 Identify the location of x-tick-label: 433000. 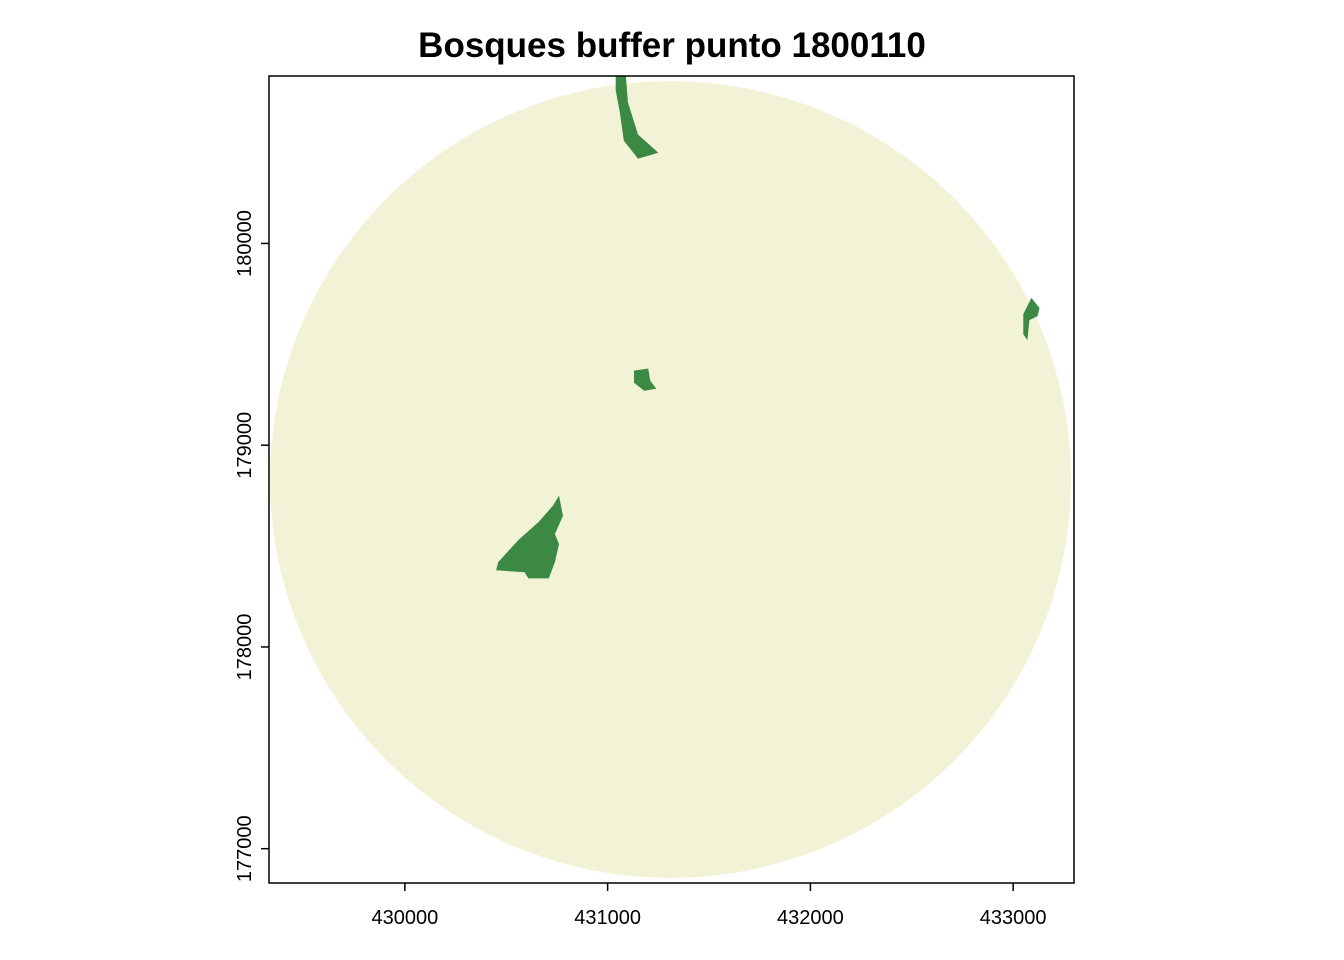
(1013, 918).